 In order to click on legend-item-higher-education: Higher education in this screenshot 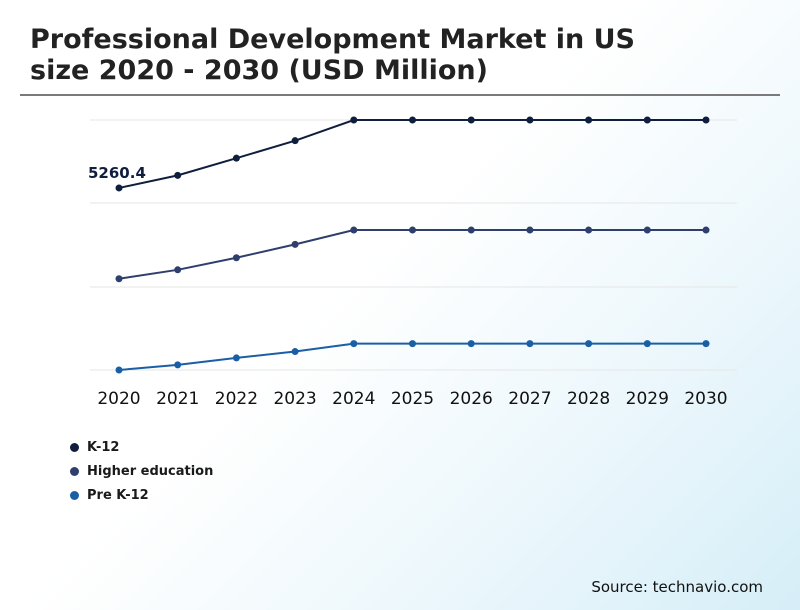, I will do `click(141, 471)`.